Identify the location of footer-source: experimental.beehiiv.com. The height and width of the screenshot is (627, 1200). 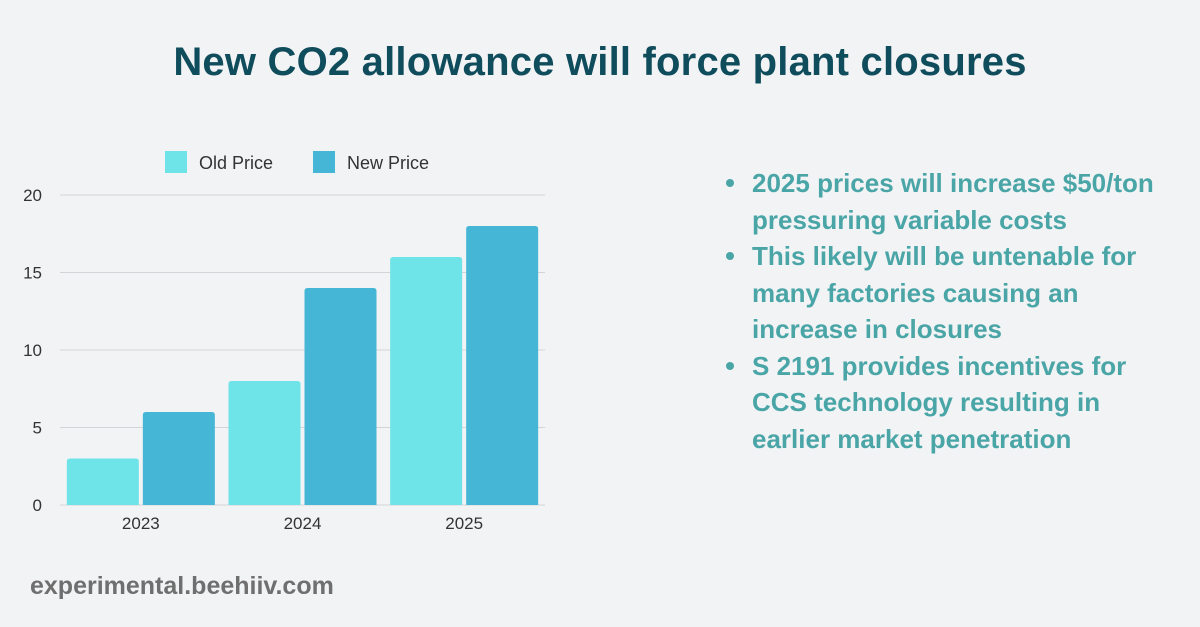
(182, 586).